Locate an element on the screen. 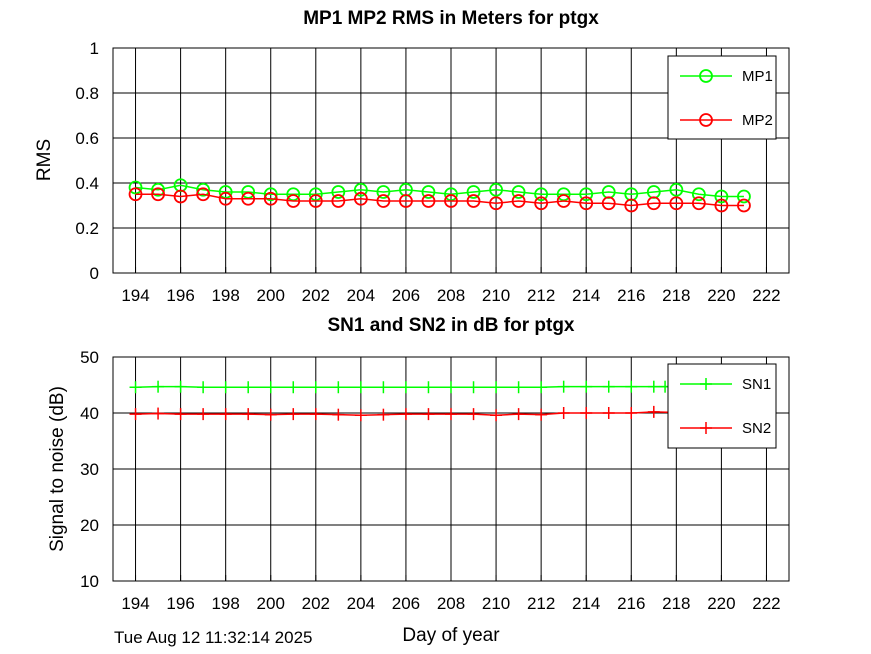 This screenshot has width=871, height=654. x-axis-label: Day of year is located at coordinates (451, 635).